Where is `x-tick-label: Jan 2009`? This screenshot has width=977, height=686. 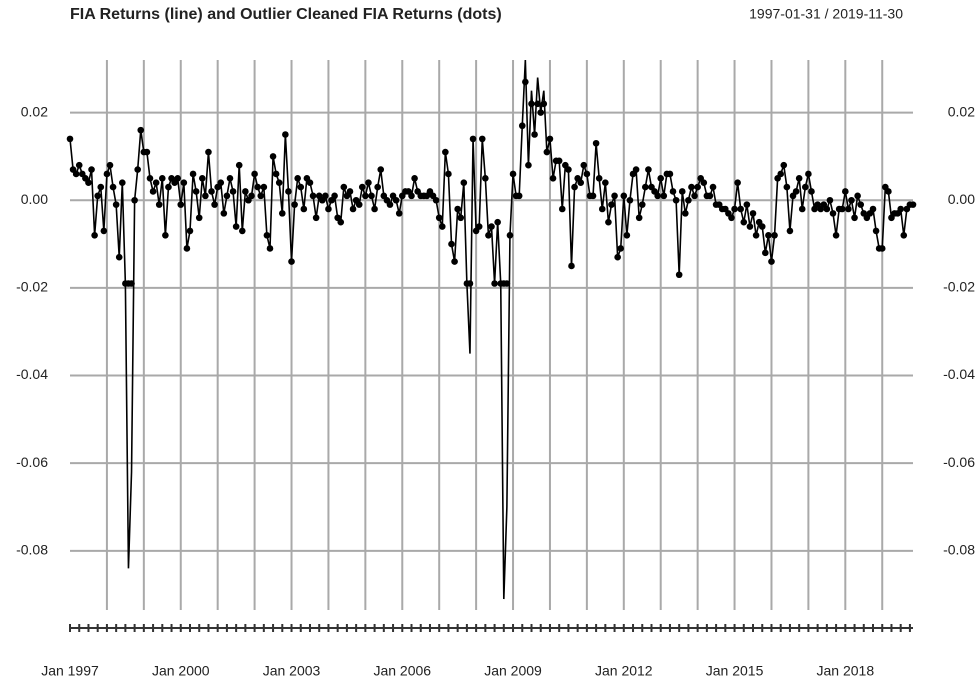 x-tick-label: Jan 2009 is located at coordinates (513, 671).